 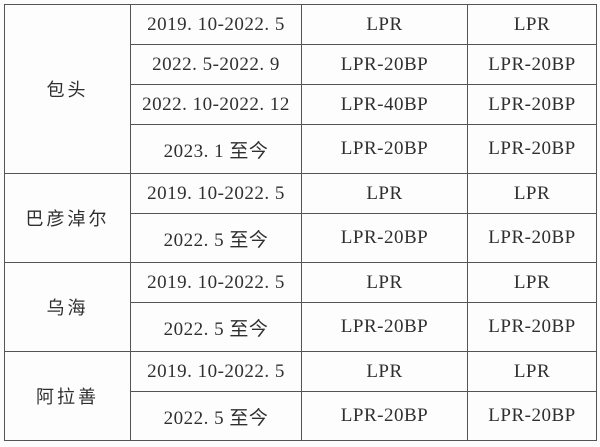 What do you see at coordinates (67, 89) in the screenshot?
I see `city-cell: 包头` at bounding box center [67, 89].